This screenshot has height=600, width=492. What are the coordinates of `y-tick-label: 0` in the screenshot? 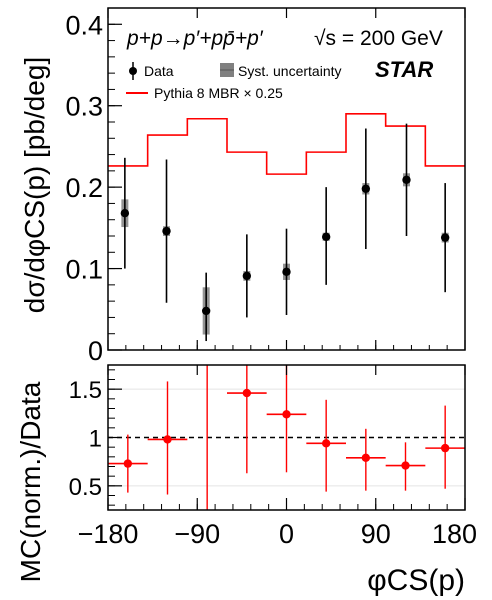 It's located at (95, 351).